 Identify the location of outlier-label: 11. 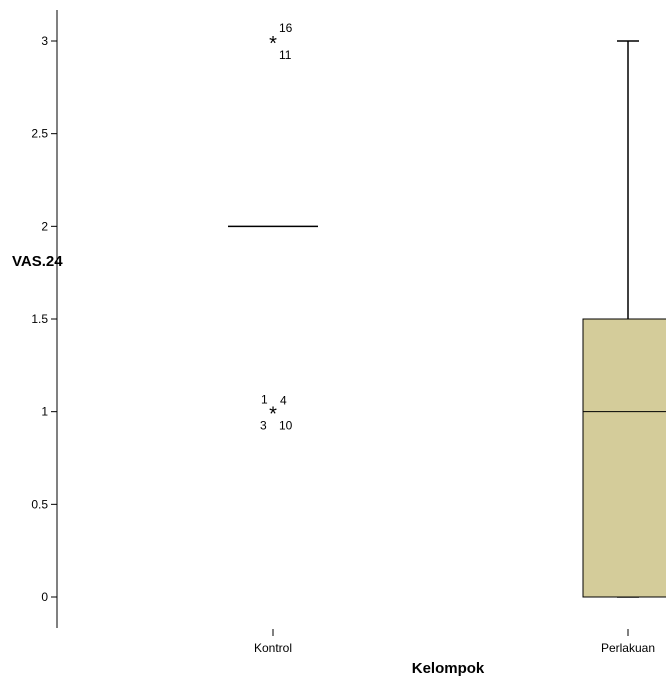
(285, 55).